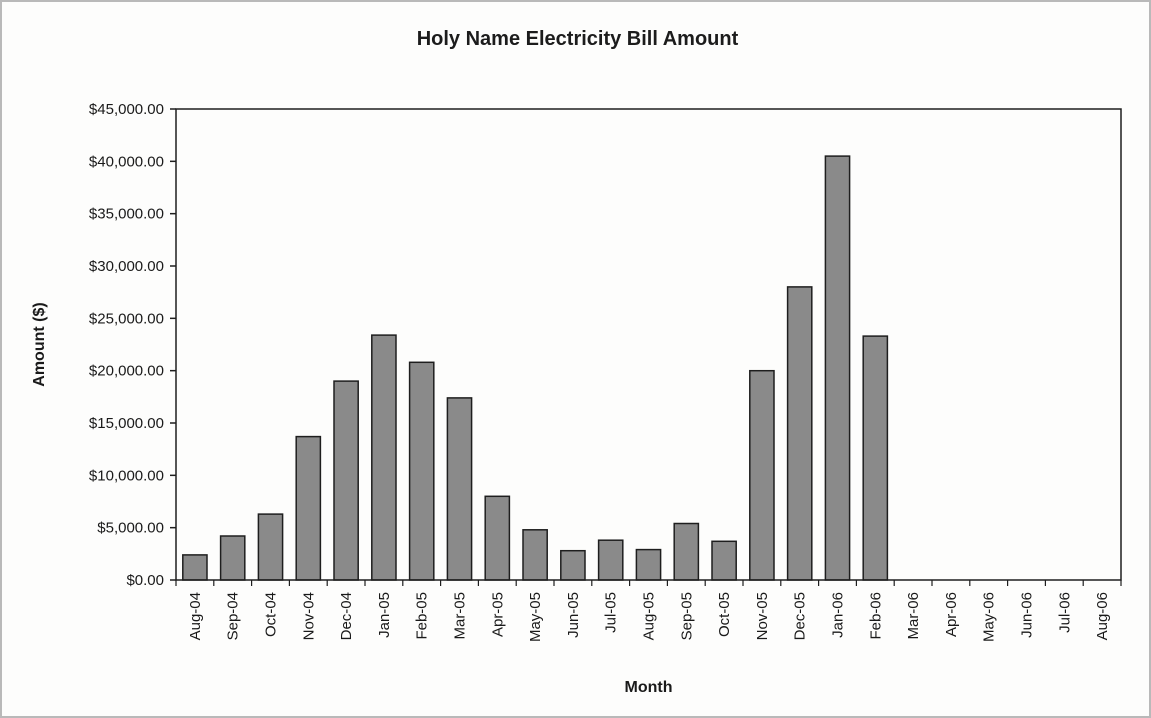  What do you see at coordinates (460, 616) in the screenshot?
I see `x-tick-label: Mar-05` at bounding box center [460, 616].